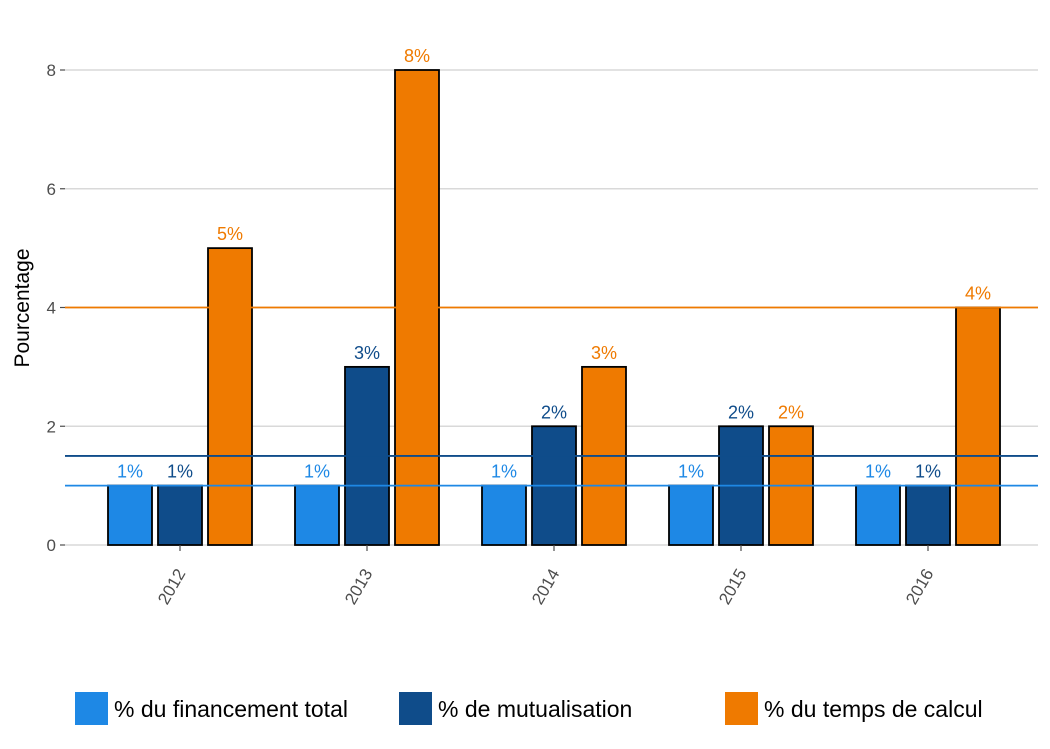 The height and width of the screenshot is (749, 1050). What do you see at coordinates (51, 308) in the screenshot?
I see `y-tick-label: 4` at bounding box center [51, 308].